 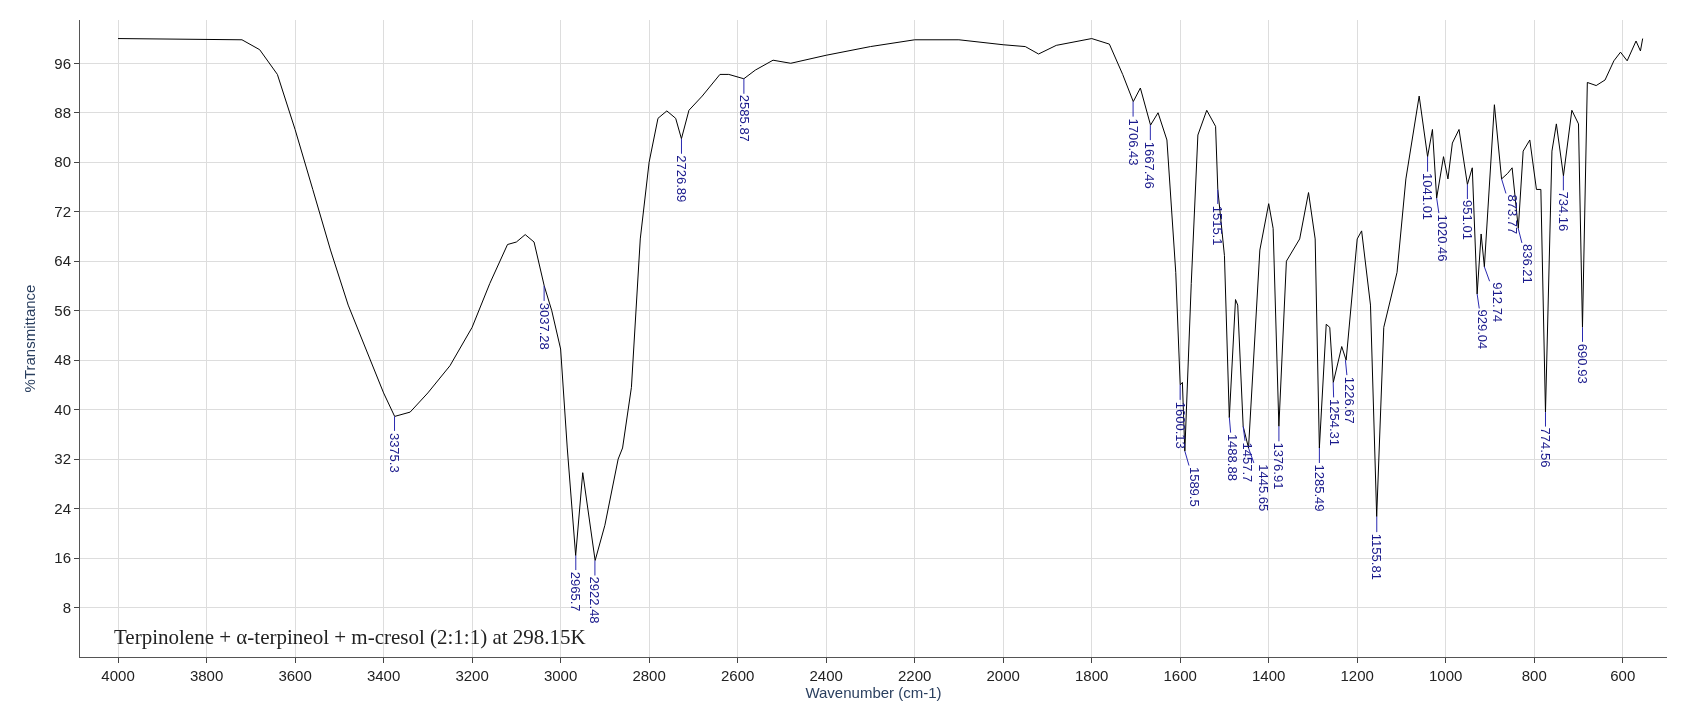 I want to click on x-tick-label: 600, so click(x=1623, y=675).